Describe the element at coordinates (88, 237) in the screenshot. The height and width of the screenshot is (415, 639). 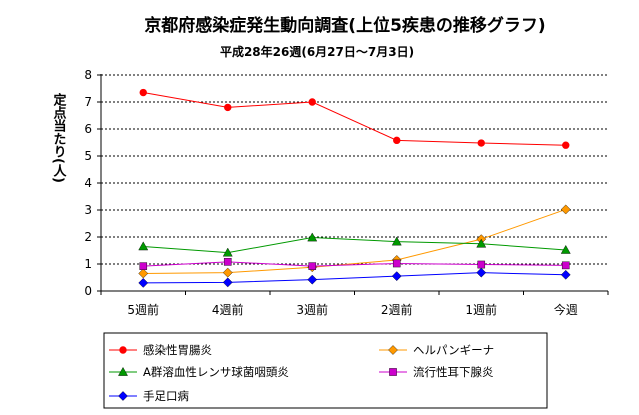
I see `y-tick-label: 2` at that location.